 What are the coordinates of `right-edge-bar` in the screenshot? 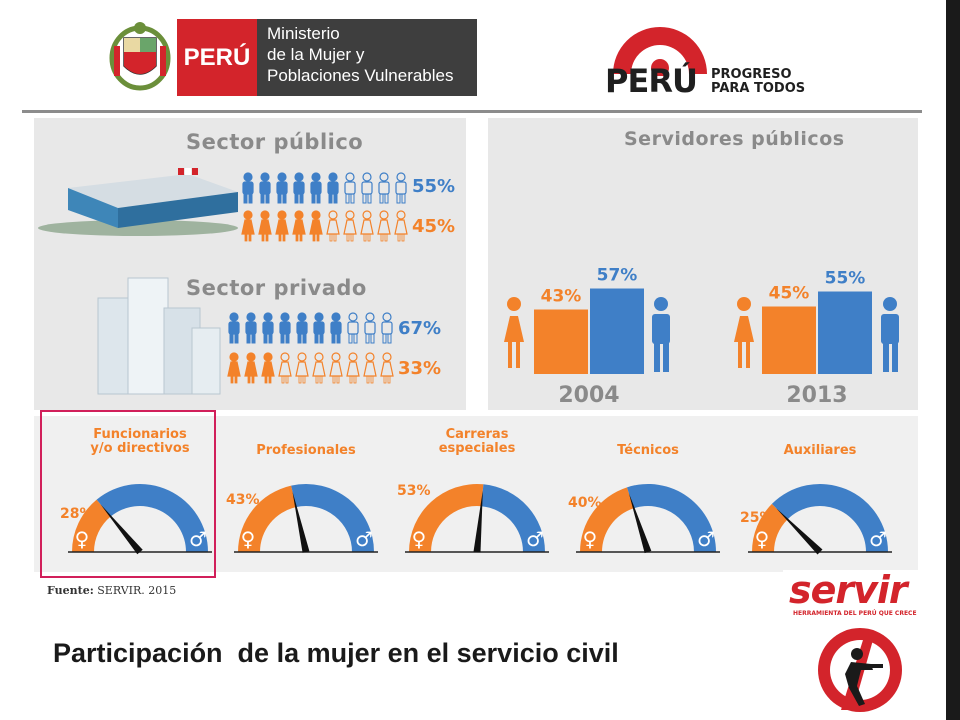 It's located at (953, 360).